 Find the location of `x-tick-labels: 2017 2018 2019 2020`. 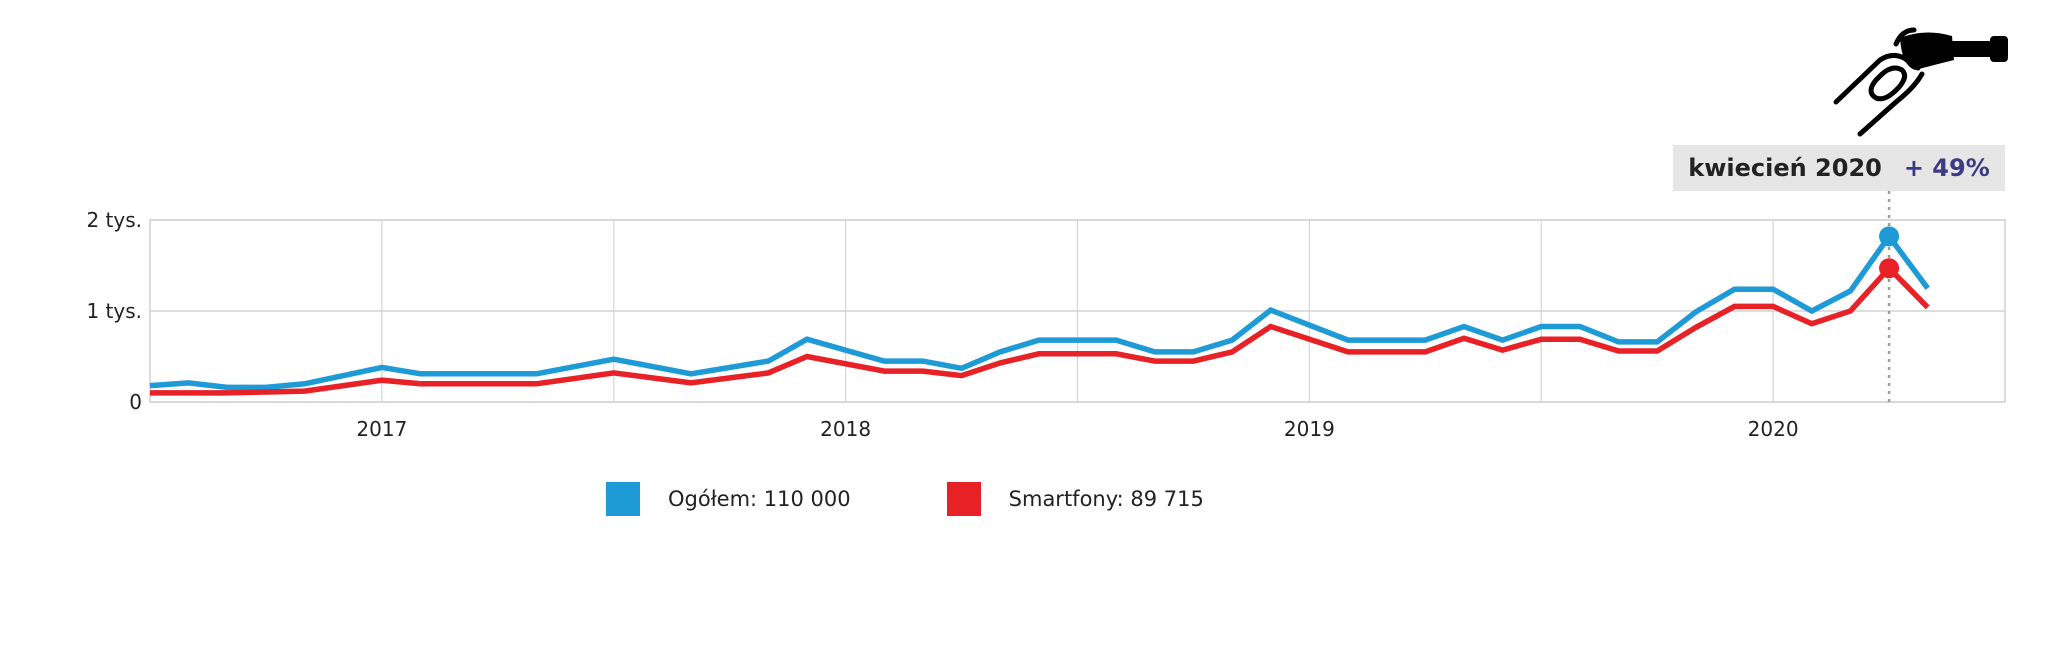

x-tick-labels: 2017 2018 2019 2020 is located at coordinates (1077, 429).